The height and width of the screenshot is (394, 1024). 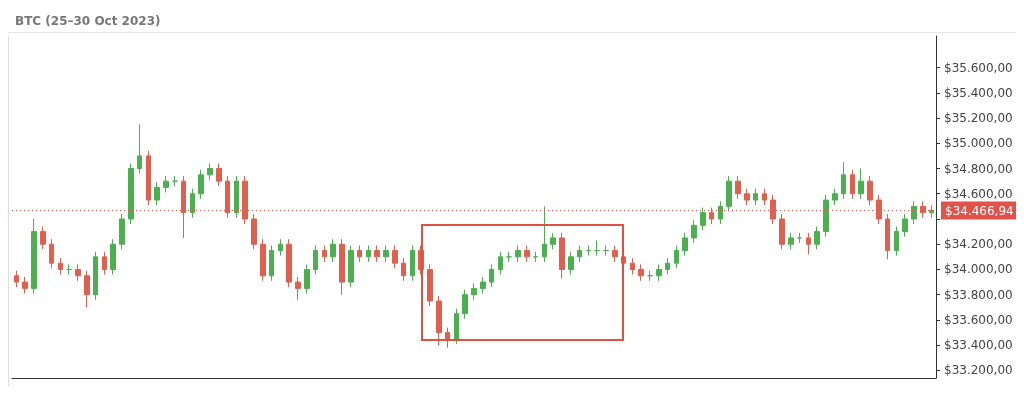 I want to click on y-tick-label: $35.600,00, so click(x=978, y=67).